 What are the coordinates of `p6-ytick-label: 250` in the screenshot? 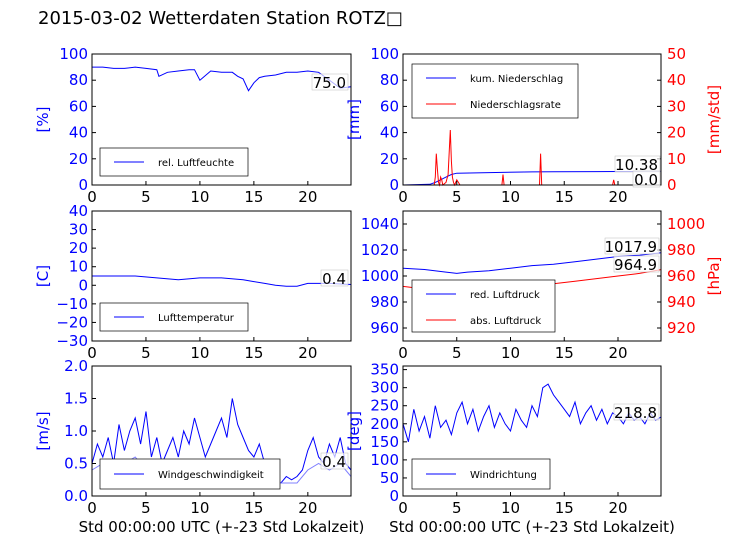 It's located at (384, 406).